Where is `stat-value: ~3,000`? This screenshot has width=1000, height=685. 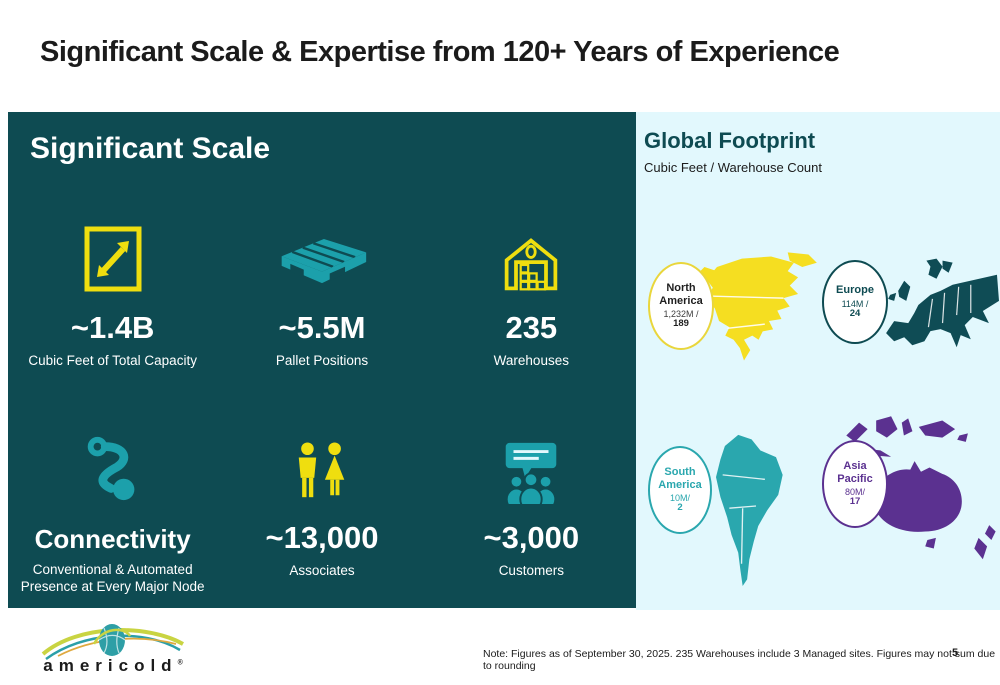
stat-value: ~3,000 is located at coordinates (531, 537).